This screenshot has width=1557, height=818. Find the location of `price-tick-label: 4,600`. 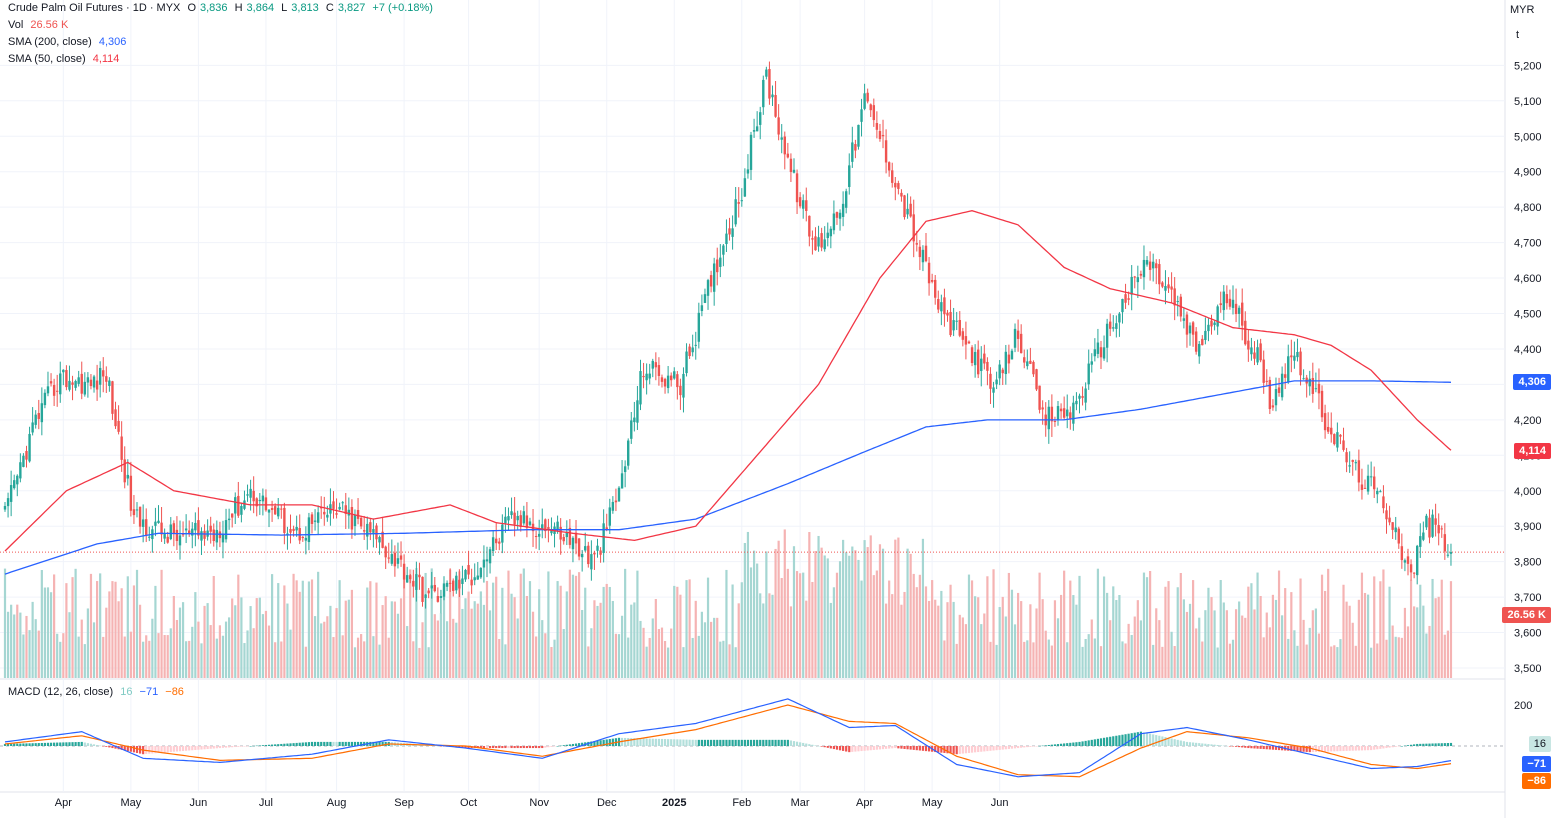

price-tick-label: 4,600 is located at coordinates (1528, 279).